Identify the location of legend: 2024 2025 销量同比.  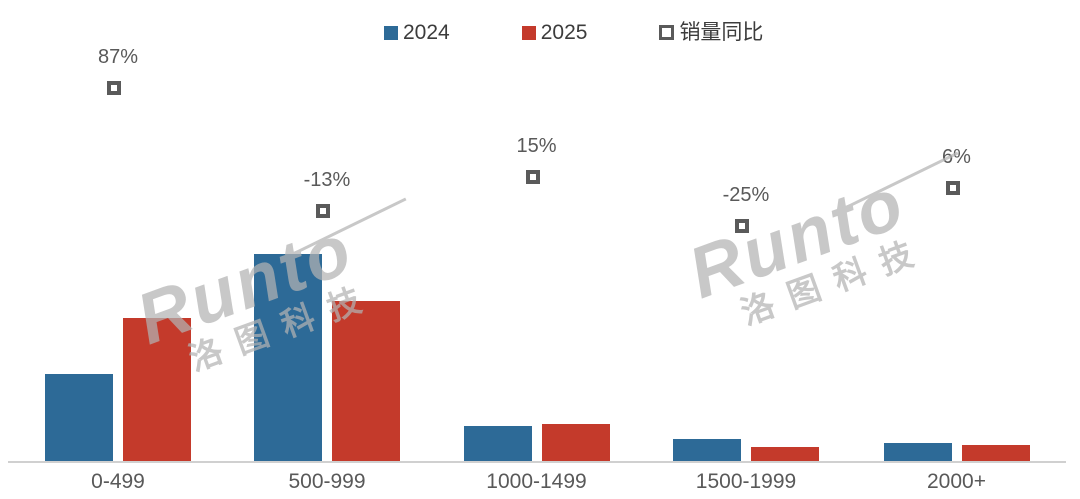
(573, 32).